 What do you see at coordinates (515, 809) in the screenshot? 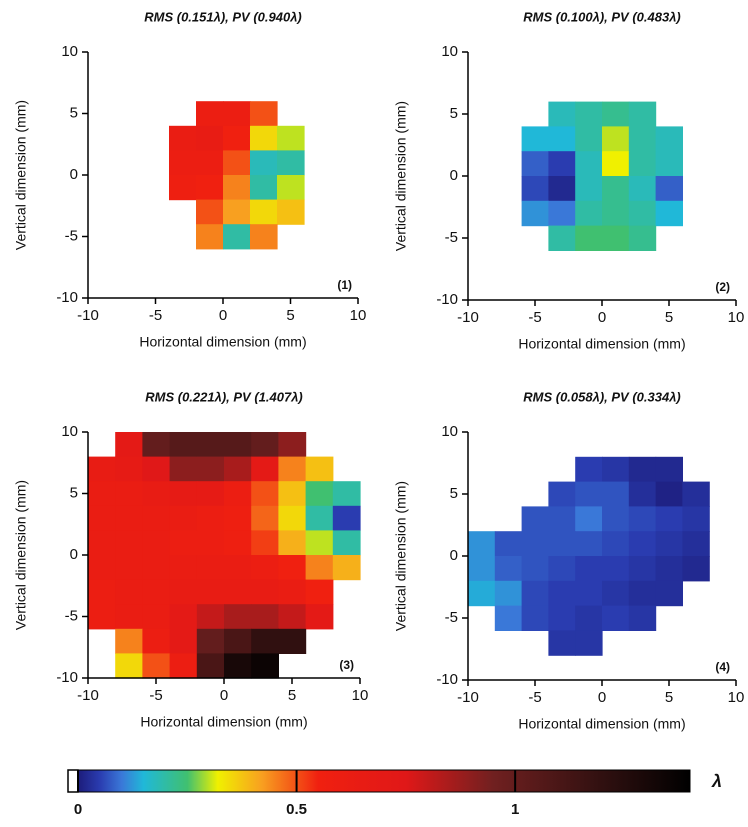
I see `colorbar-tick-label: 1` at bounding box center [515, 809].